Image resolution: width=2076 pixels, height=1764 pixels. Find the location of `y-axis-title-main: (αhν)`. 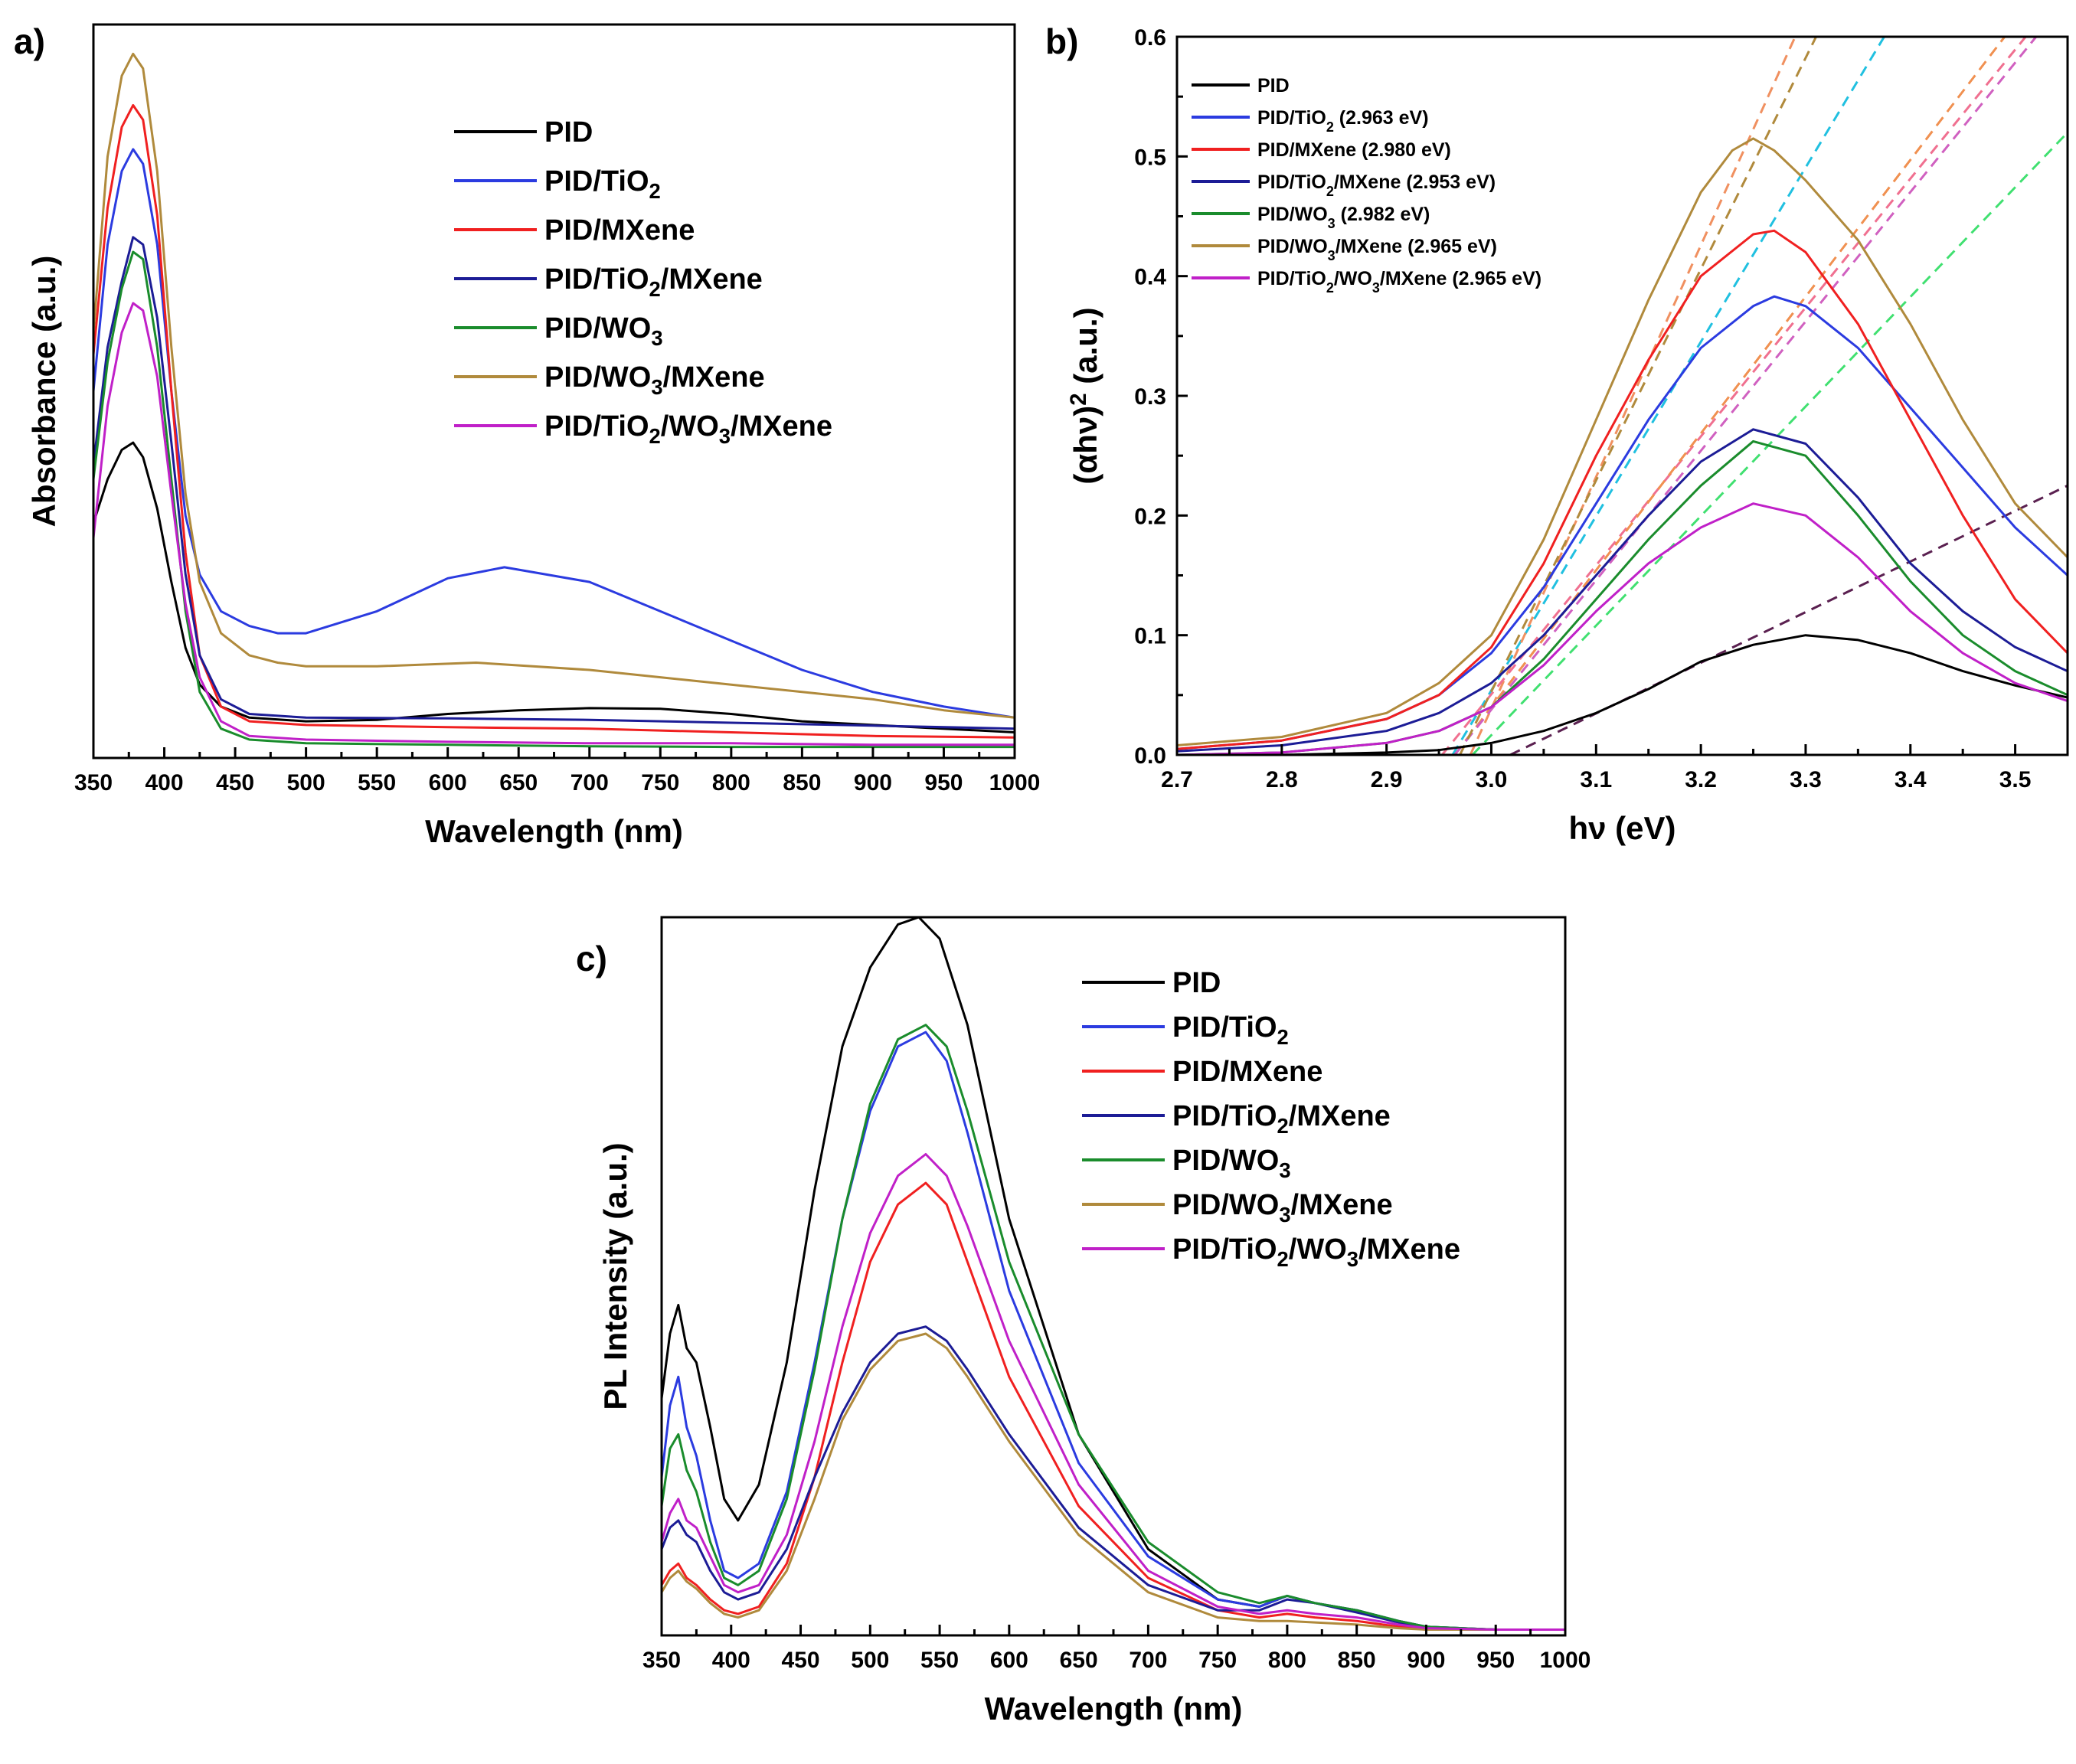

y-axis-title-main: (αhν) is located at coordinates (1085, 445).